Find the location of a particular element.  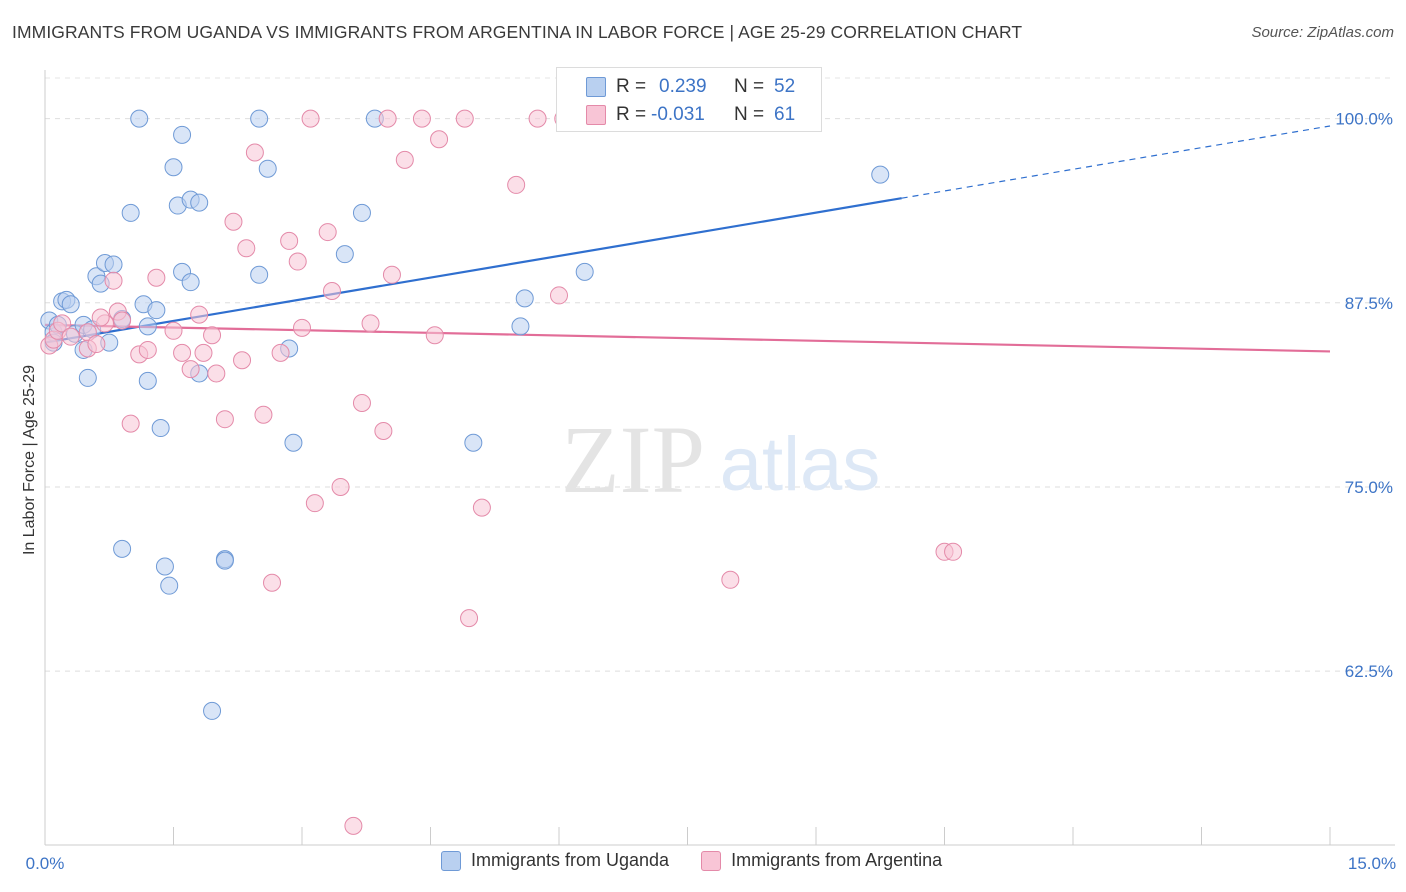

stats-r-label: R = is located at coordinates (631, 86).